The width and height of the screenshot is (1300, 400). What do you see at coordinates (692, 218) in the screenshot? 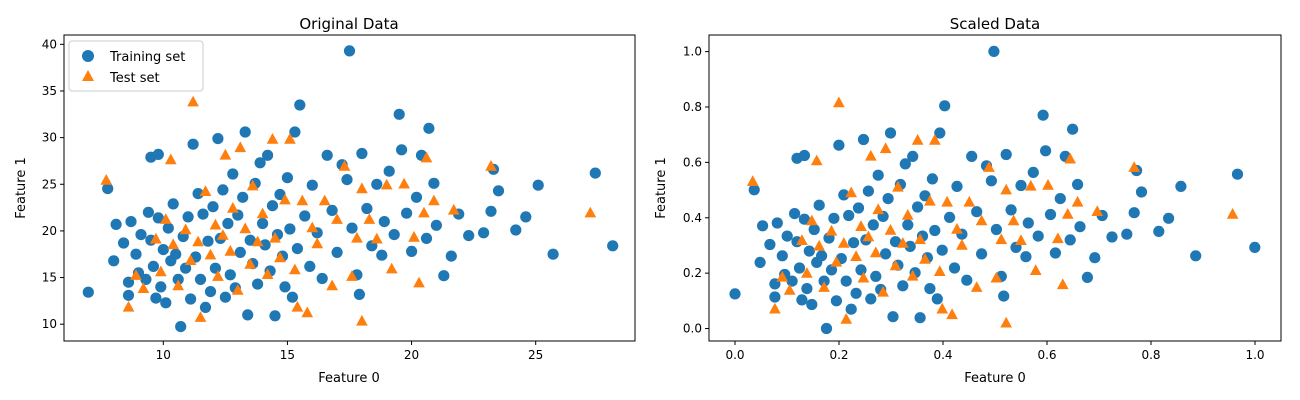
I see `y-tick-label: 0.4` at bounding box center [692, 218].